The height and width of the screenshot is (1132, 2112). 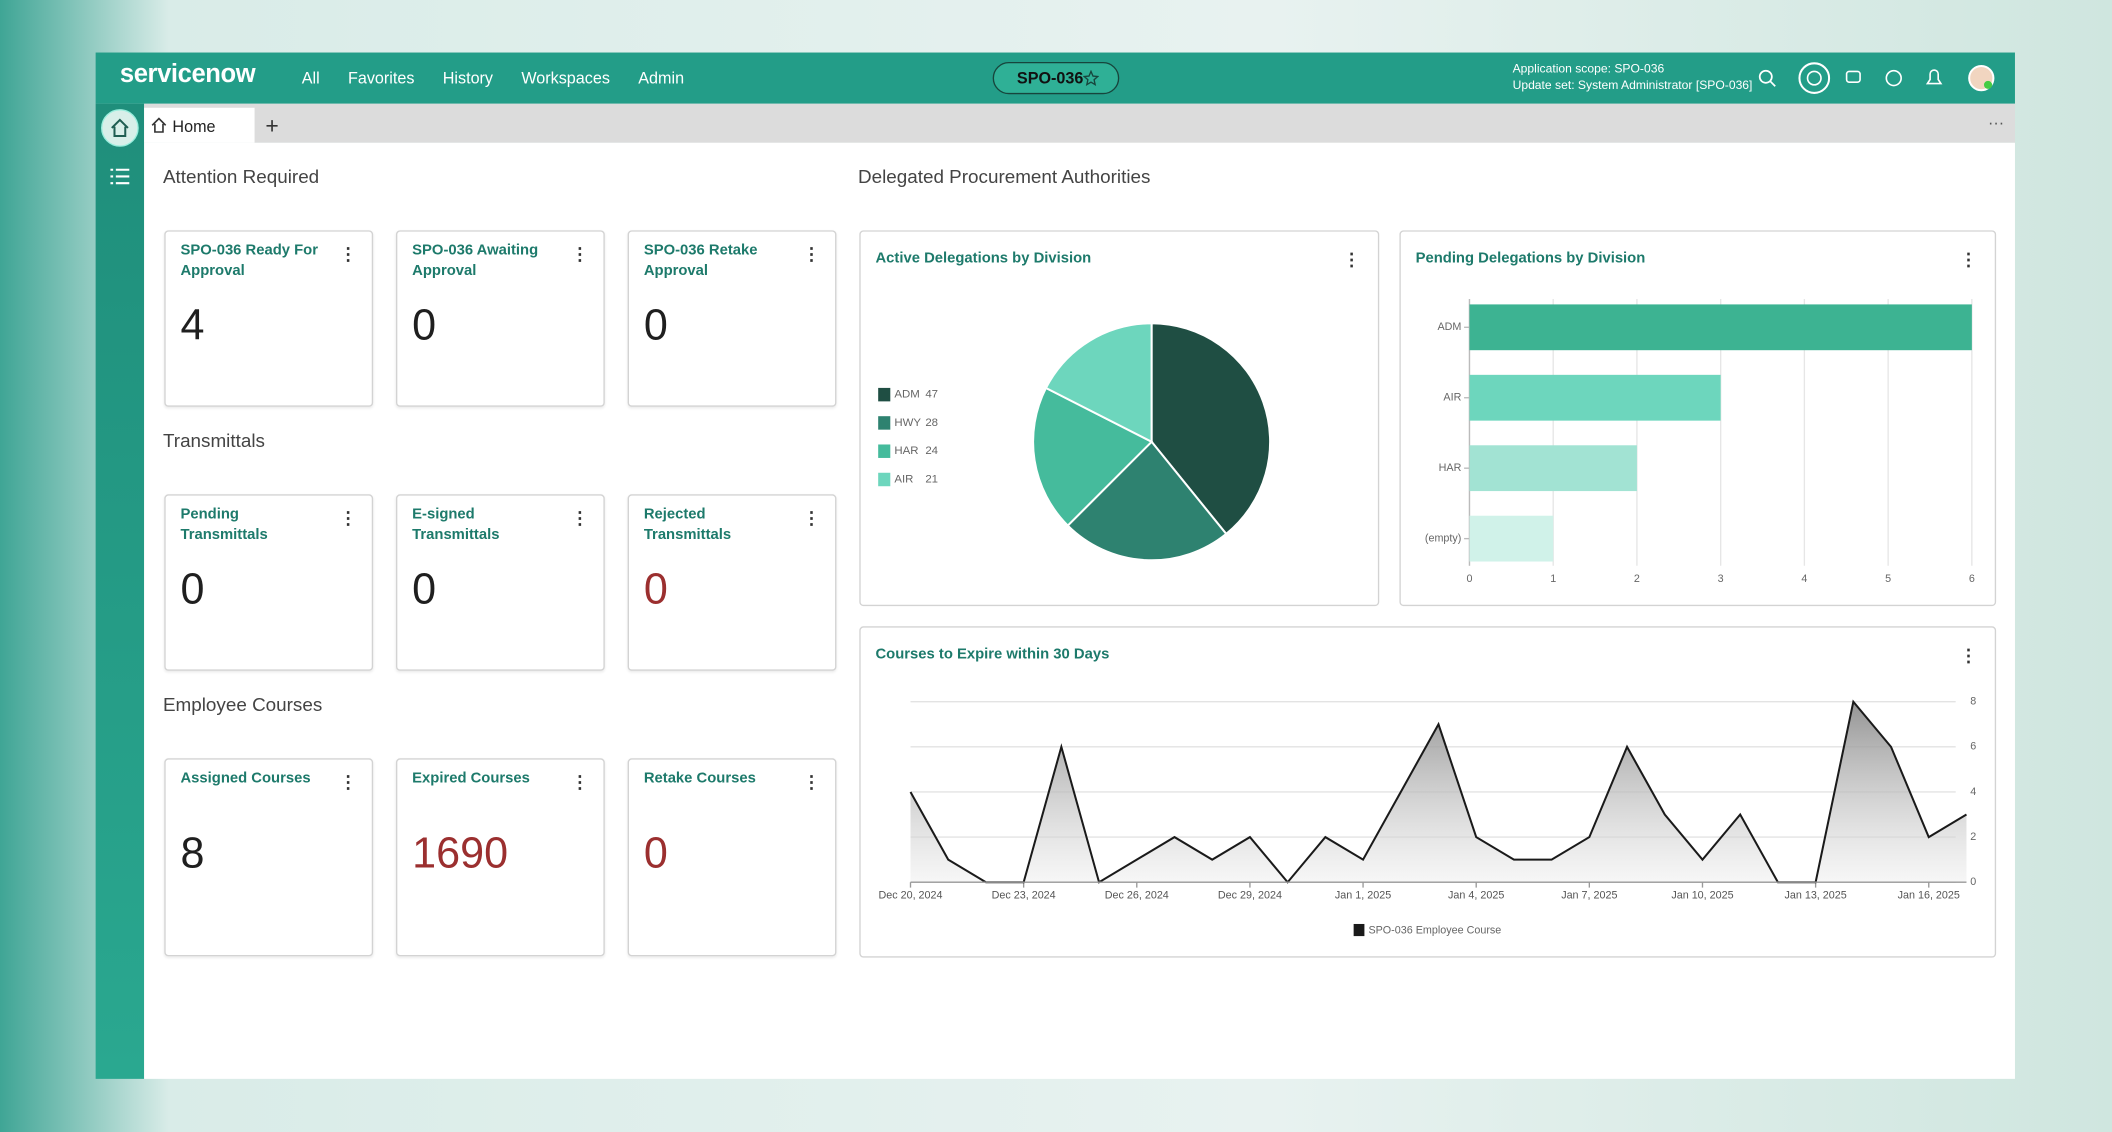 What do you see at coordinates (272, 126) in the screenshot?
I see `add-tab: +` at bounding box center [272, 126].